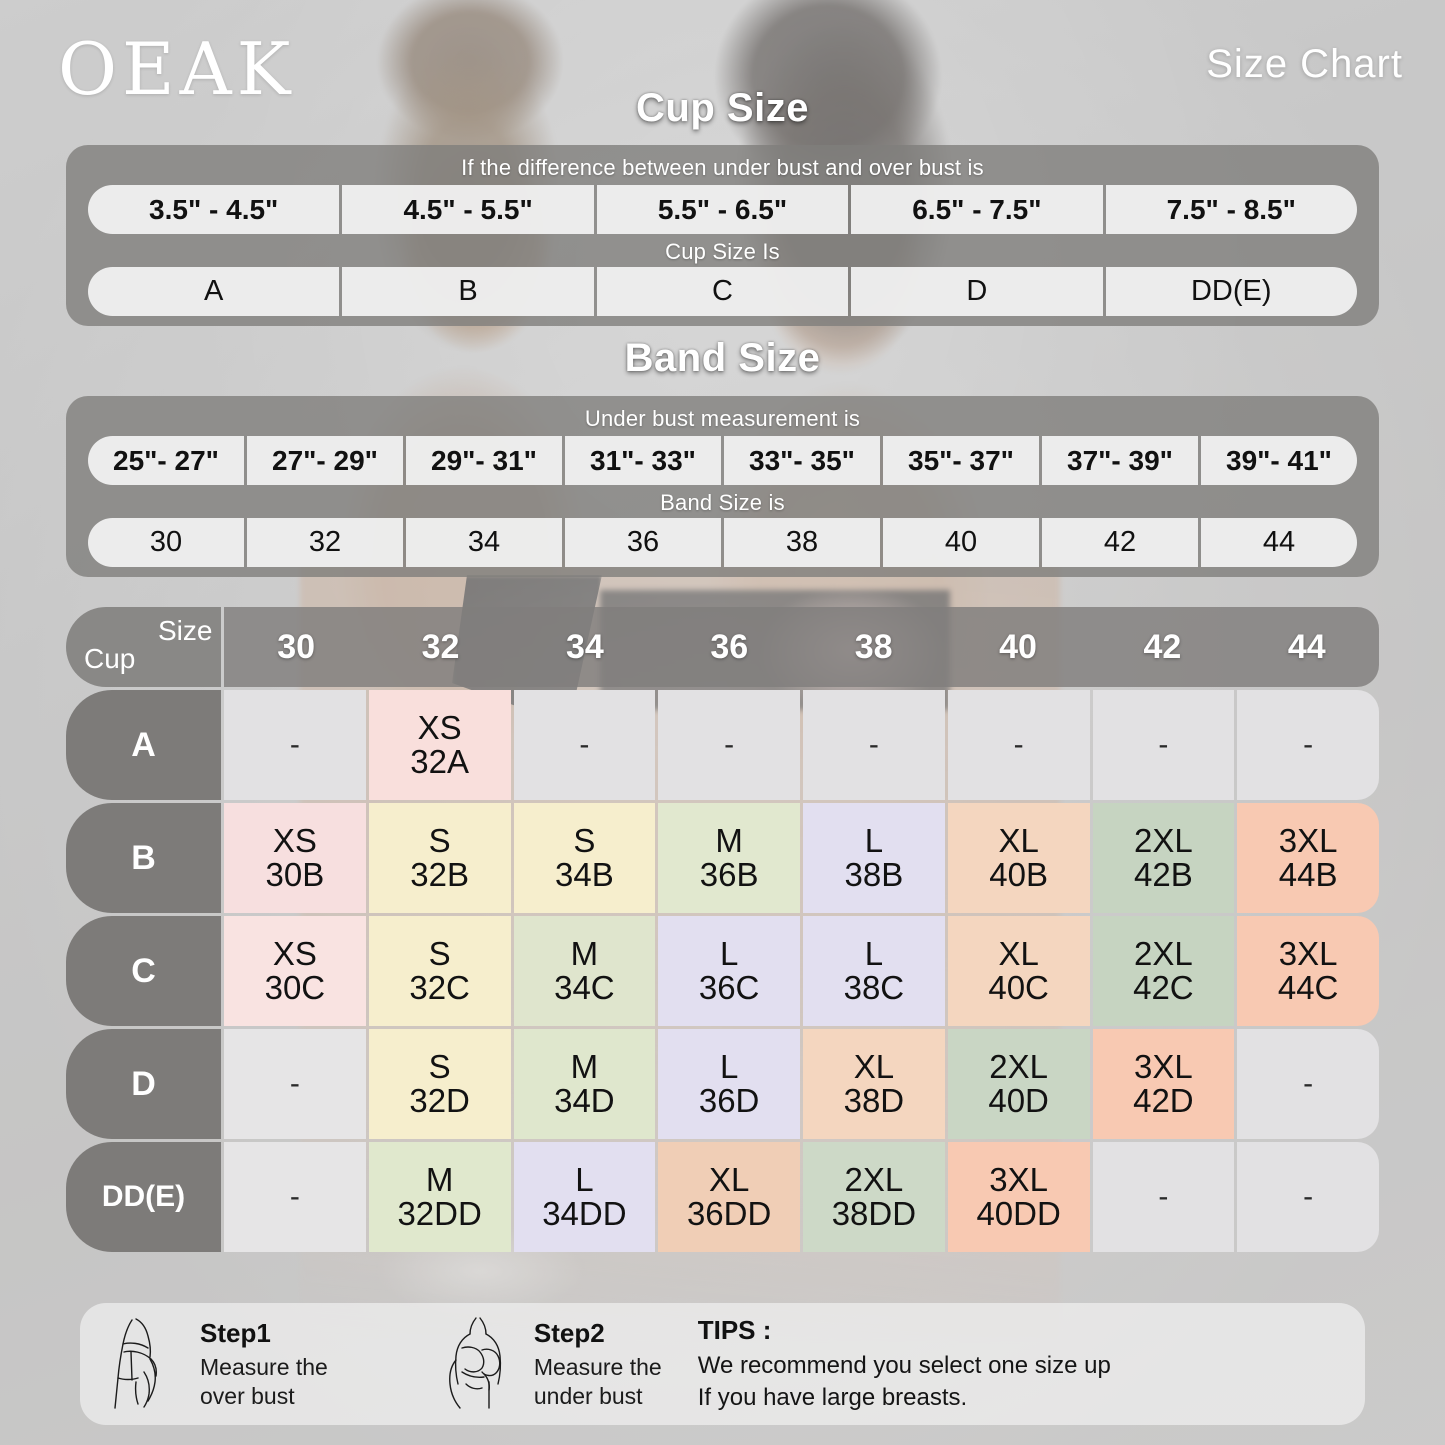 This screenshot has width=1445, height=1445. I want to click on matrix-cell-44-A: -, so click(1308, 745).